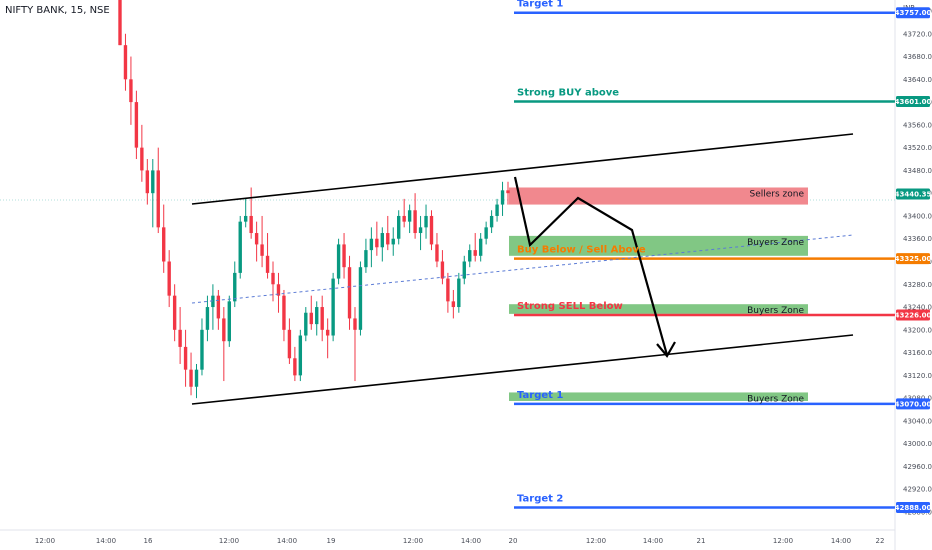 Image resolution: width=932 pixels, height=550 pixels. What do you see at coordinates (568, 93) in the screenshot?
I see `level-label: Strong BUY above` at bounding box center [568, 93].